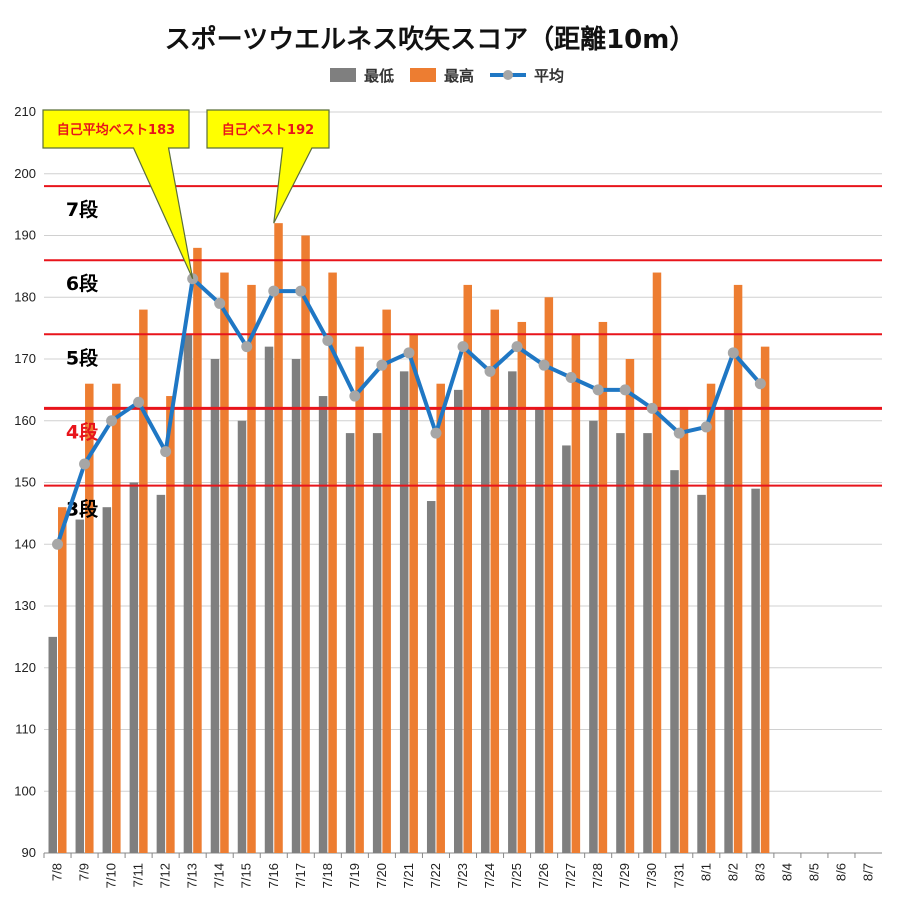 The height and width of the screenshot is (900, 900). Describe the element at coordinates (423, 75) in the screenshot. I see `legend-swatch-max` at that location.